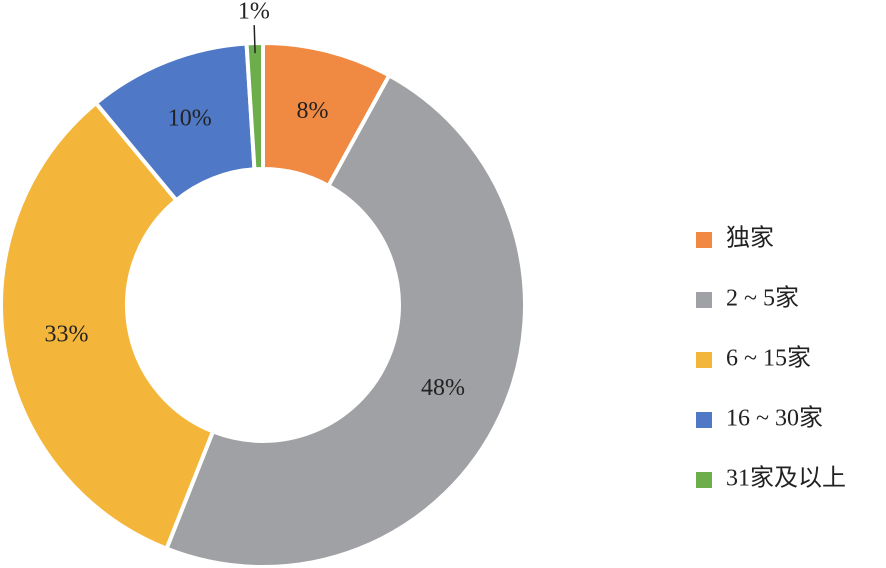 This screenshot has width=886, height=568. Describe the element at coordinates (443, 388) in the screenshot. I see `data-label: 48%` at that location.